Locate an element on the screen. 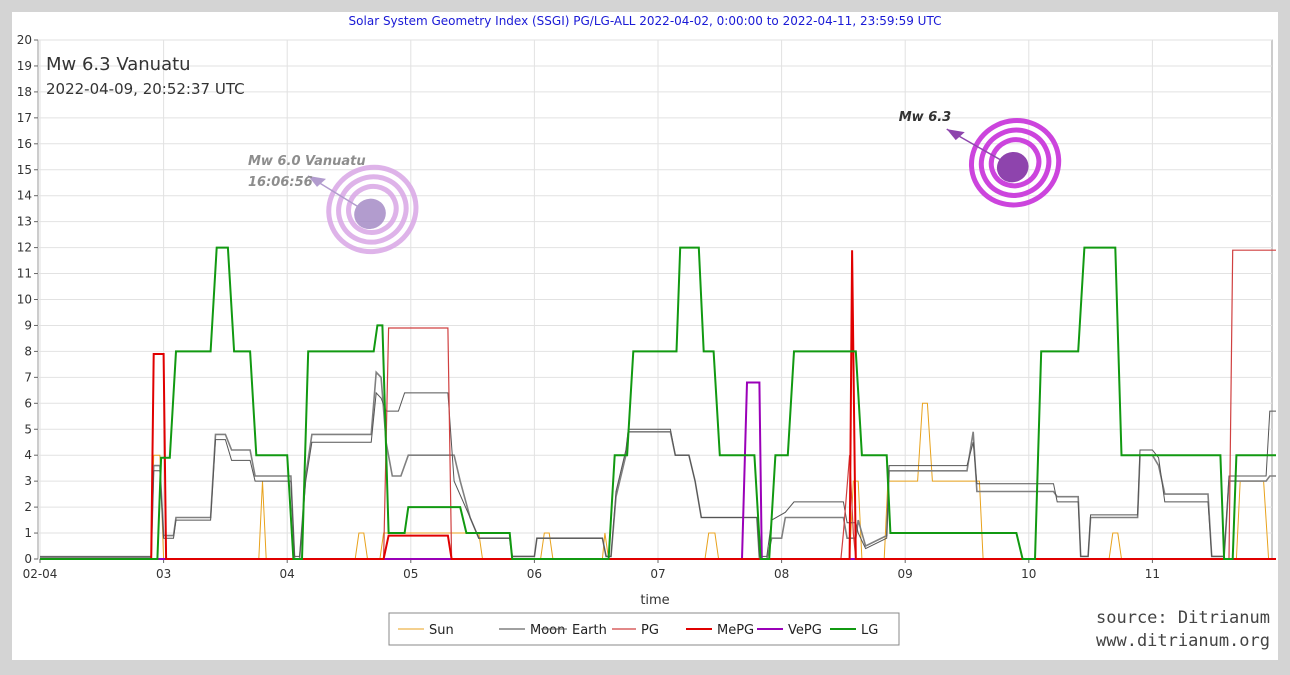 The image size is (1290, 675). y-tick-label: 9 is located at coordinates (28, 325).